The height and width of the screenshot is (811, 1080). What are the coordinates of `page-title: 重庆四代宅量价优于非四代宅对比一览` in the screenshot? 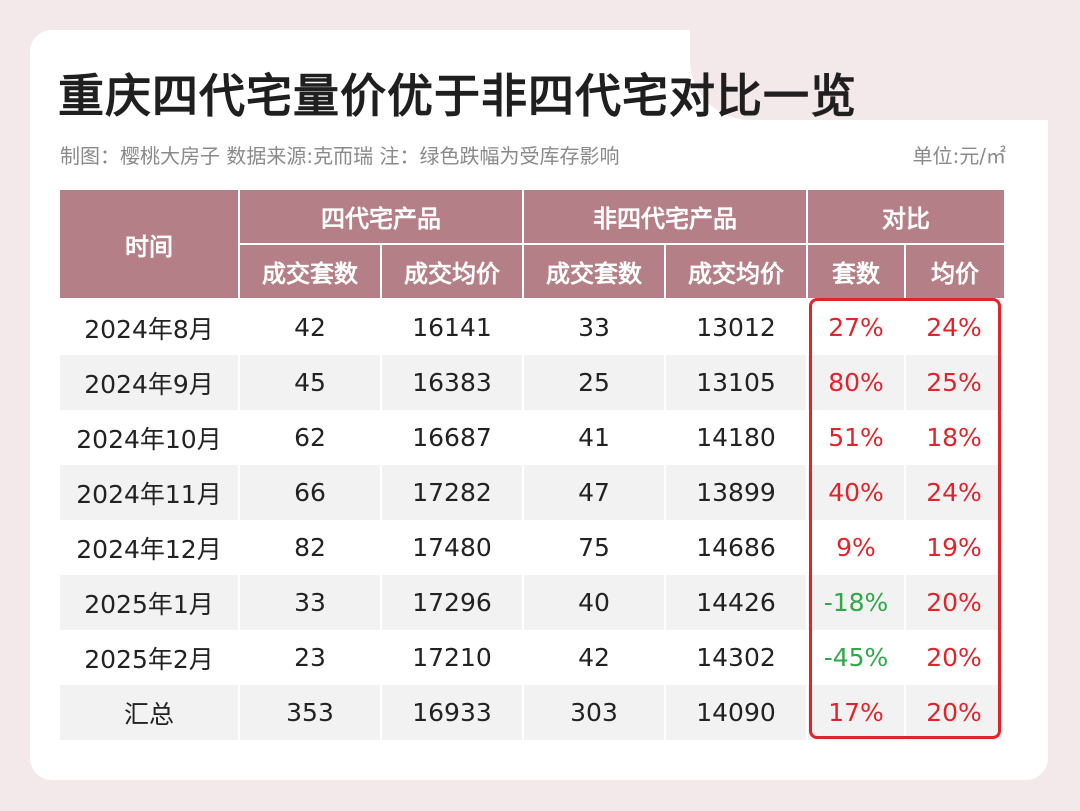 It's located at (457, 96).